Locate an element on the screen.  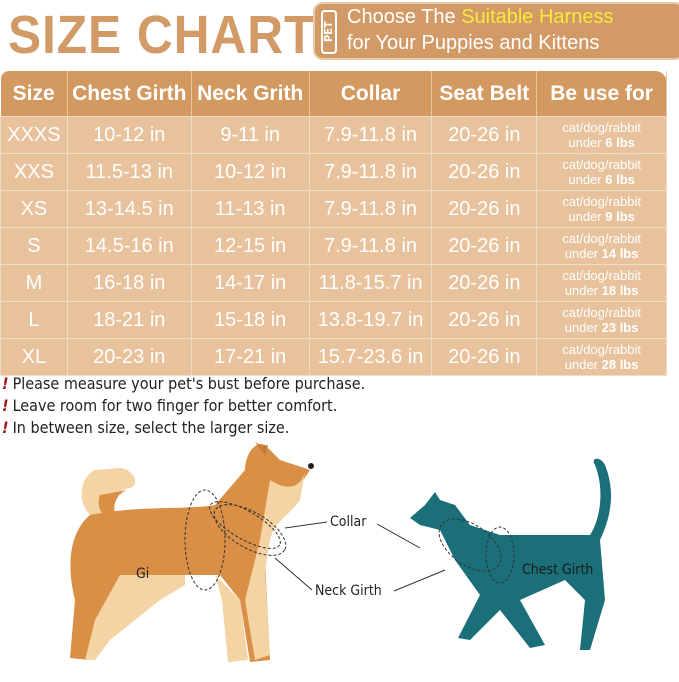
partial-label: Gi is located at coordinates (143, 574).